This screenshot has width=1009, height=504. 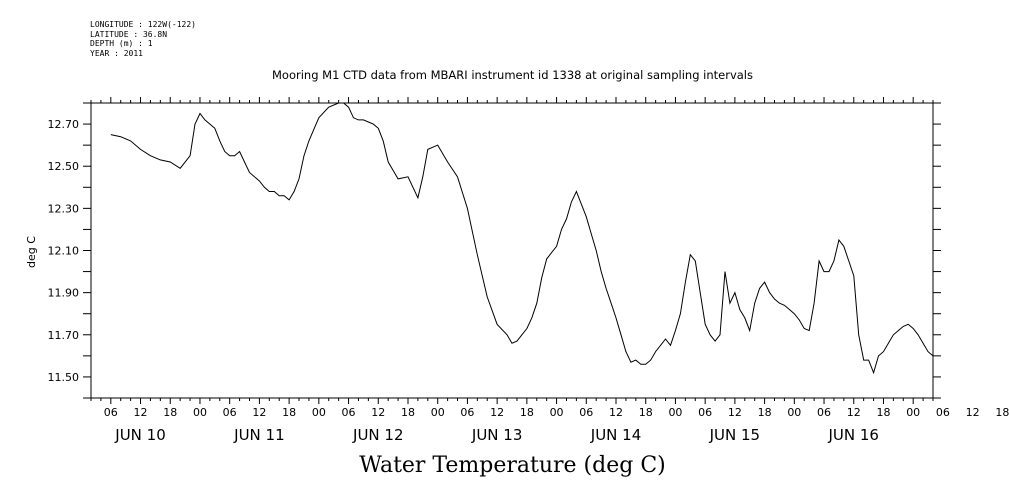 I want to click on y-tick-labels: 12.70 12.50 12.30 12.10 11.90 11.70 11.50, so click(x=64, y=251).